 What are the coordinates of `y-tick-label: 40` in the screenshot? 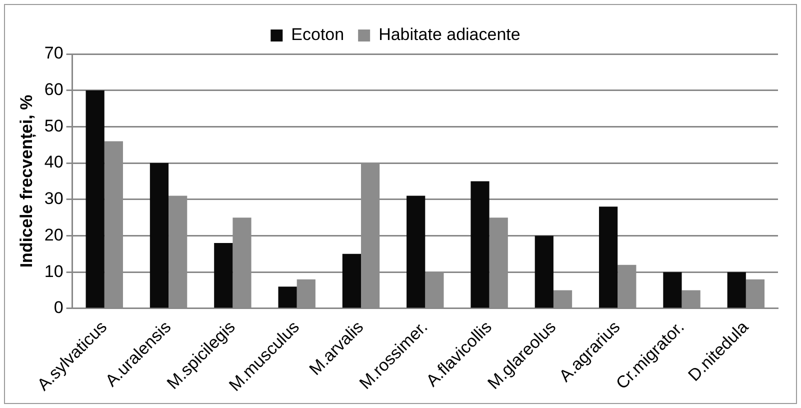 It's located at (54, 162).